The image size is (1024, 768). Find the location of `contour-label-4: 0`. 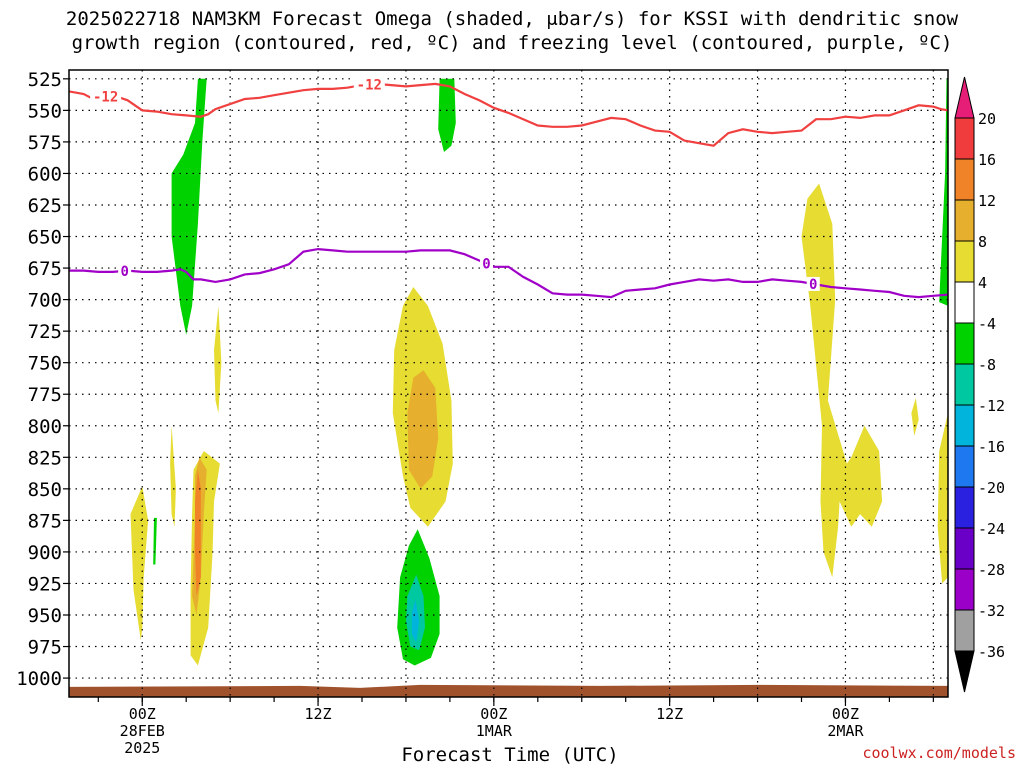

contour-label-4: 0 is located at coordinates (813, 285).